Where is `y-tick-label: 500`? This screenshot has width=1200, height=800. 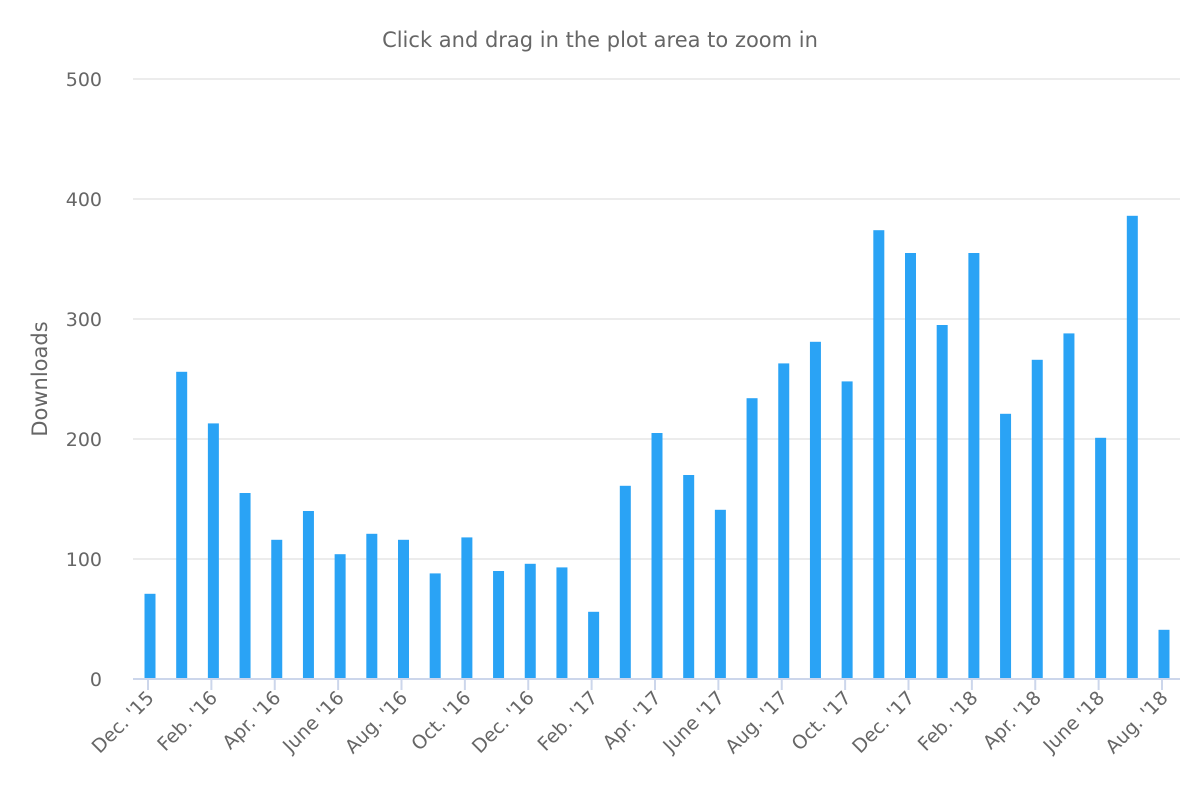
y-tick-label: 500 is located at coordinates (84, 80).